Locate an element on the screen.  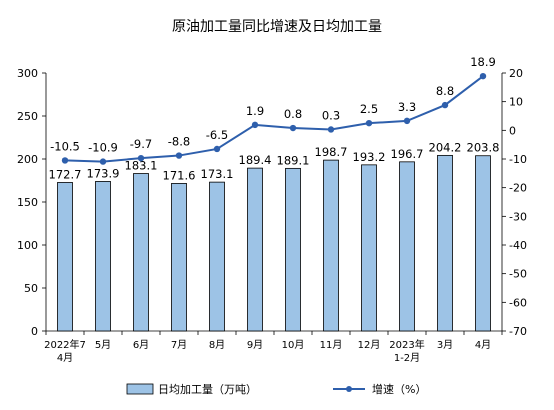
y-left-tick-label: 300 is located at coordinates (27, 73).